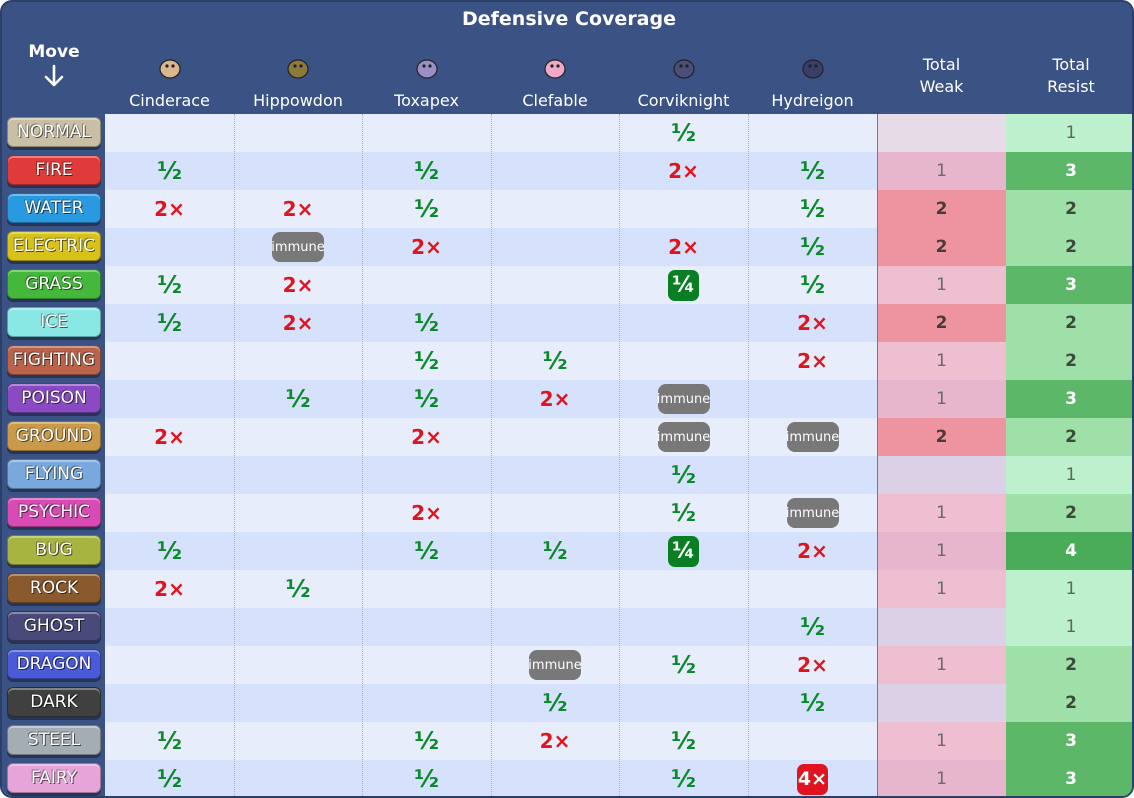 The height and width of the screenshot is (798, 1134). What do you see at coordinates (54, 436) in the screenshot?
I see `type-button-ground: GROUND` at bounding box center [54, 436].